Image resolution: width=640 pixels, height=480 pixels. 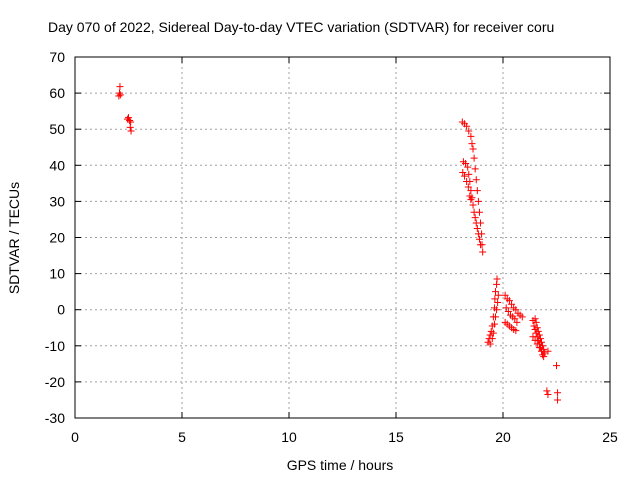 What do you see at coordinates (57, 201) in the screenshot?
I see `y-tick-label: 30` at bounding box center [57, 201].